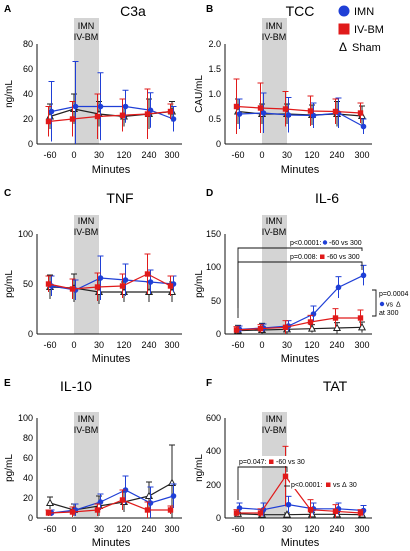 The image size is (410, 551). I want to click on panel-b-imn-line, so click(301, 120).